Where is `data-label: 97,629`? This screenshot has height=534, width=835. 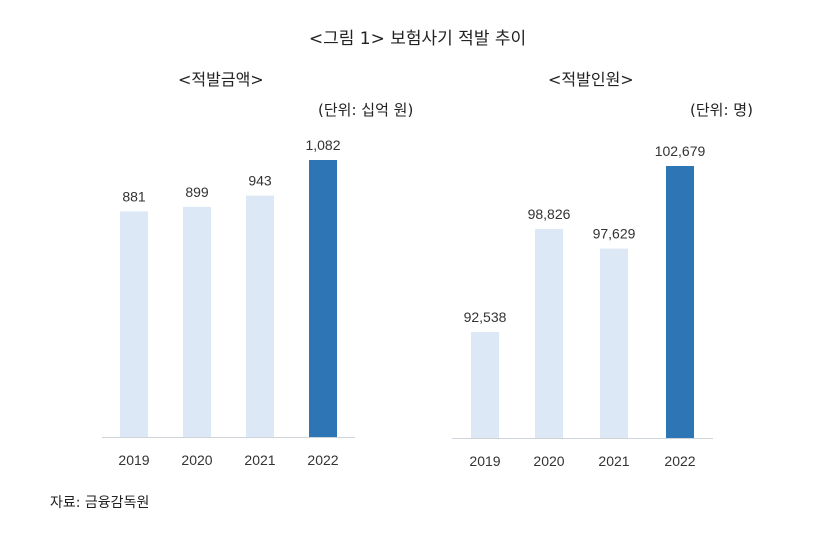
data-label: 97,629 is located at coordinates (614, 234).